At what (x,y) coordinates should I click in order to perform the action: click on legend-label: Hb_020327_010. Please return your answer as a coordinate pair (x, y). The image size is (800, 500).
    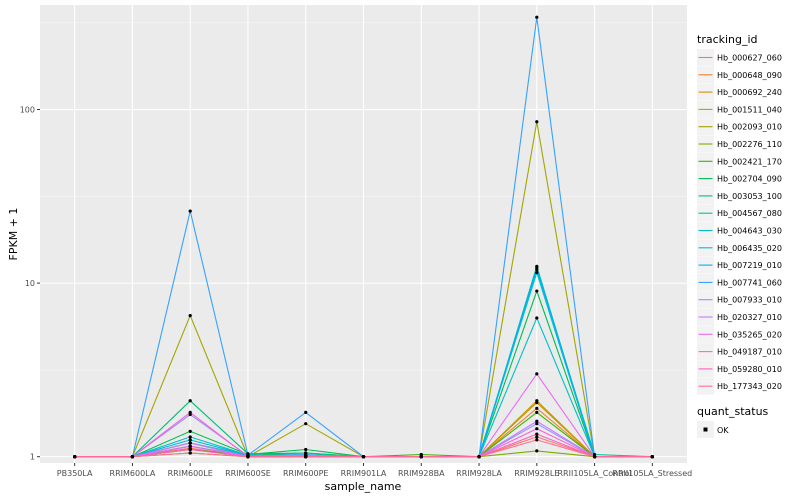
    Looking at the image, I should click on (749, 317).